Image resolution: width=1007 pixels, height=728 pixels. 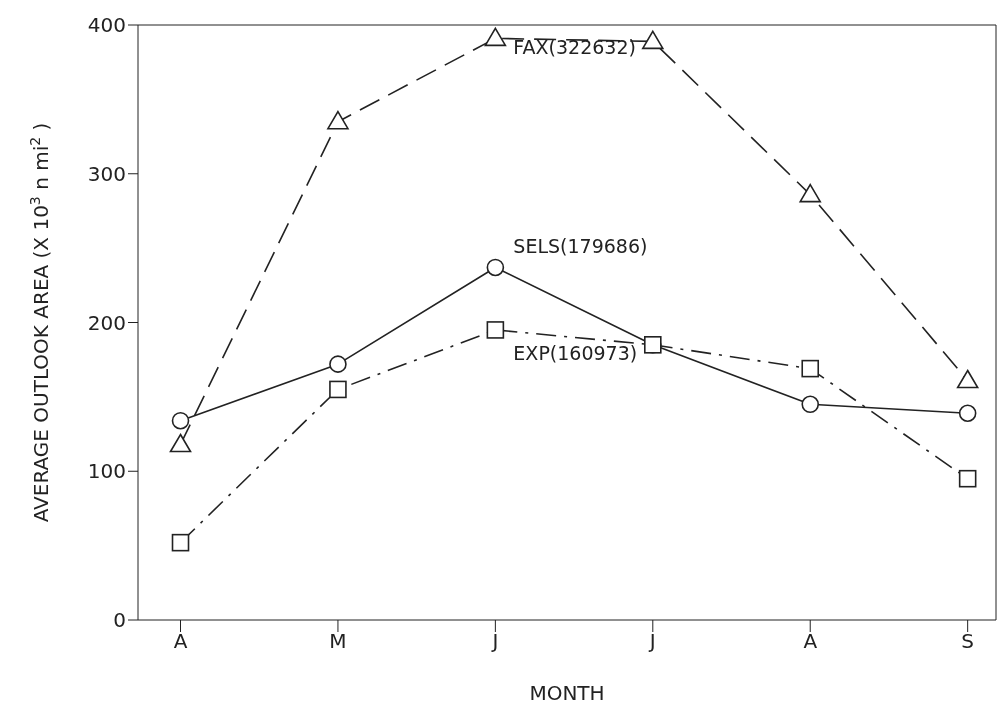 What do you see at coordinates (106, 25) in the screenshot?
I see `y-tick-label: 400` at bounding box center [106, 25].